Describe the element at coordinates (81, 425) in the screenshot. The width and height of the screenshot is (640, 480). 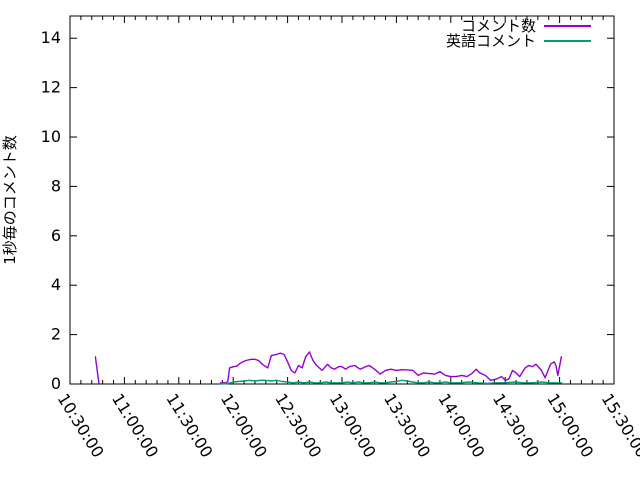
I see `x-tick-label: 10:30:00` at that location.